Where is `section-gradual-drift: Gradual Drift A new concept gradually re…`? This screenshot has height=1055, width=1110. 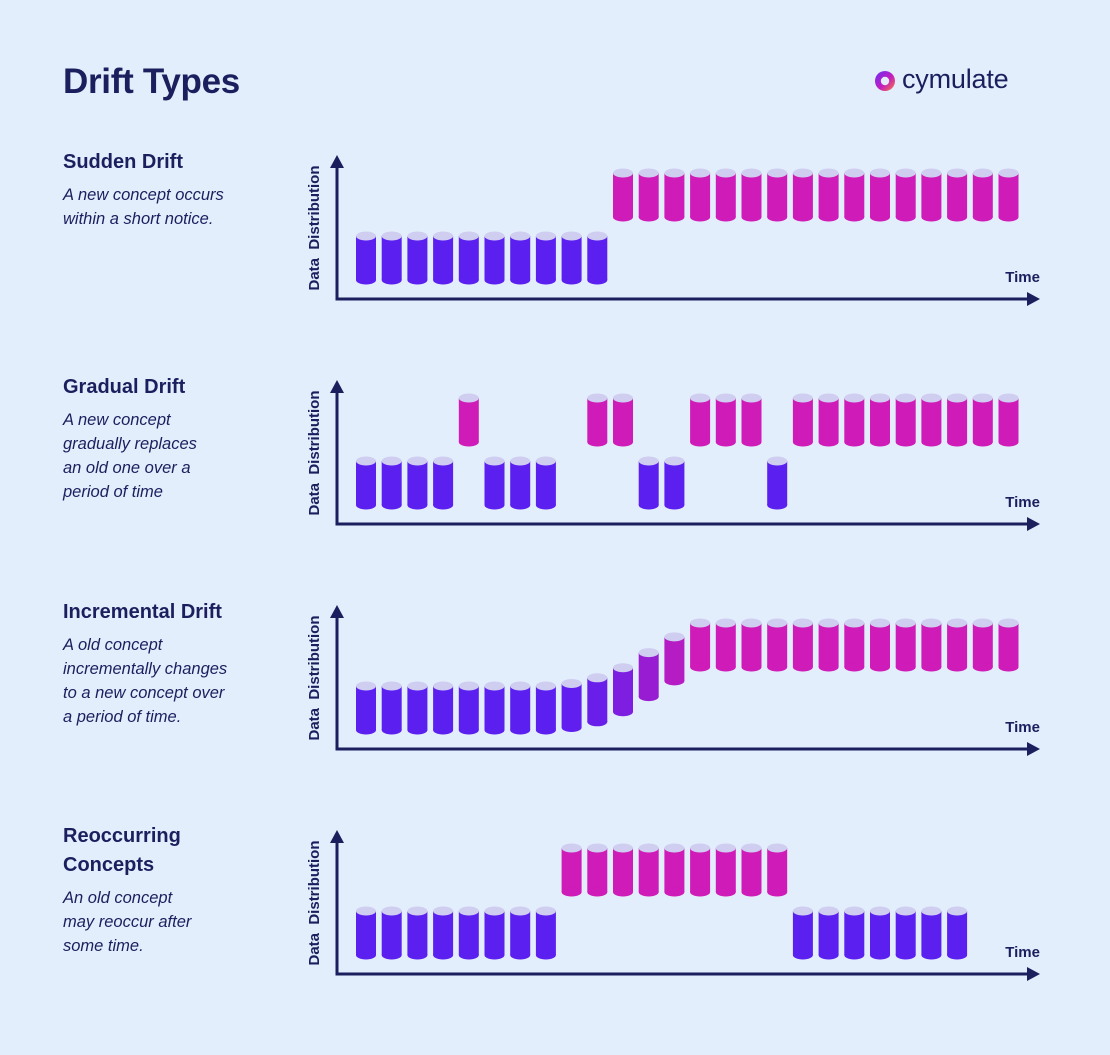 section-gradual-drift: Gradual Drift A new concept gradually re… is located at coordinates (180, 438).